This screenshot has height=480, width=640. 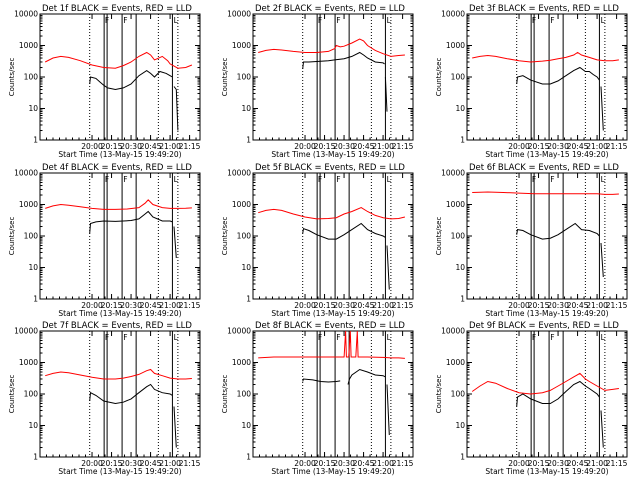 What do you see at coordinates (117, 168) in the screenshot?
I see `panel-title: Det 4f BLACK = Events, RED = LLD` at bounding box center [117, 168].